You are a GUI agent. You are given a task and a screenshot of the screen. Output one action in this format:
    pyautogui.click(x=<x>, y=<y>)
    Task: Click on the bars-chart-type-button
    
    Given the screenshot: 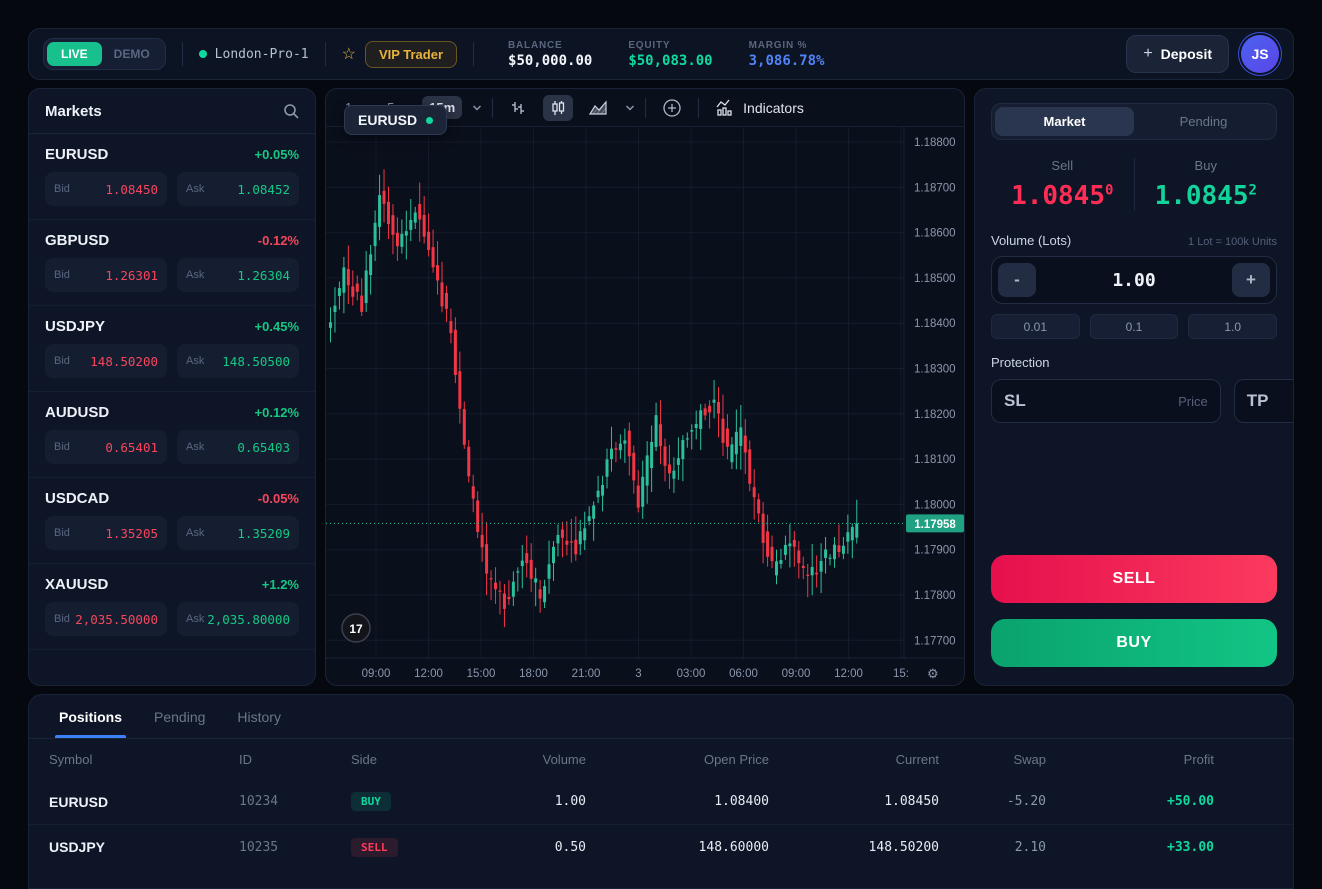 What is the action you would take?
    pyautogui.click(x=518, y=108)
    